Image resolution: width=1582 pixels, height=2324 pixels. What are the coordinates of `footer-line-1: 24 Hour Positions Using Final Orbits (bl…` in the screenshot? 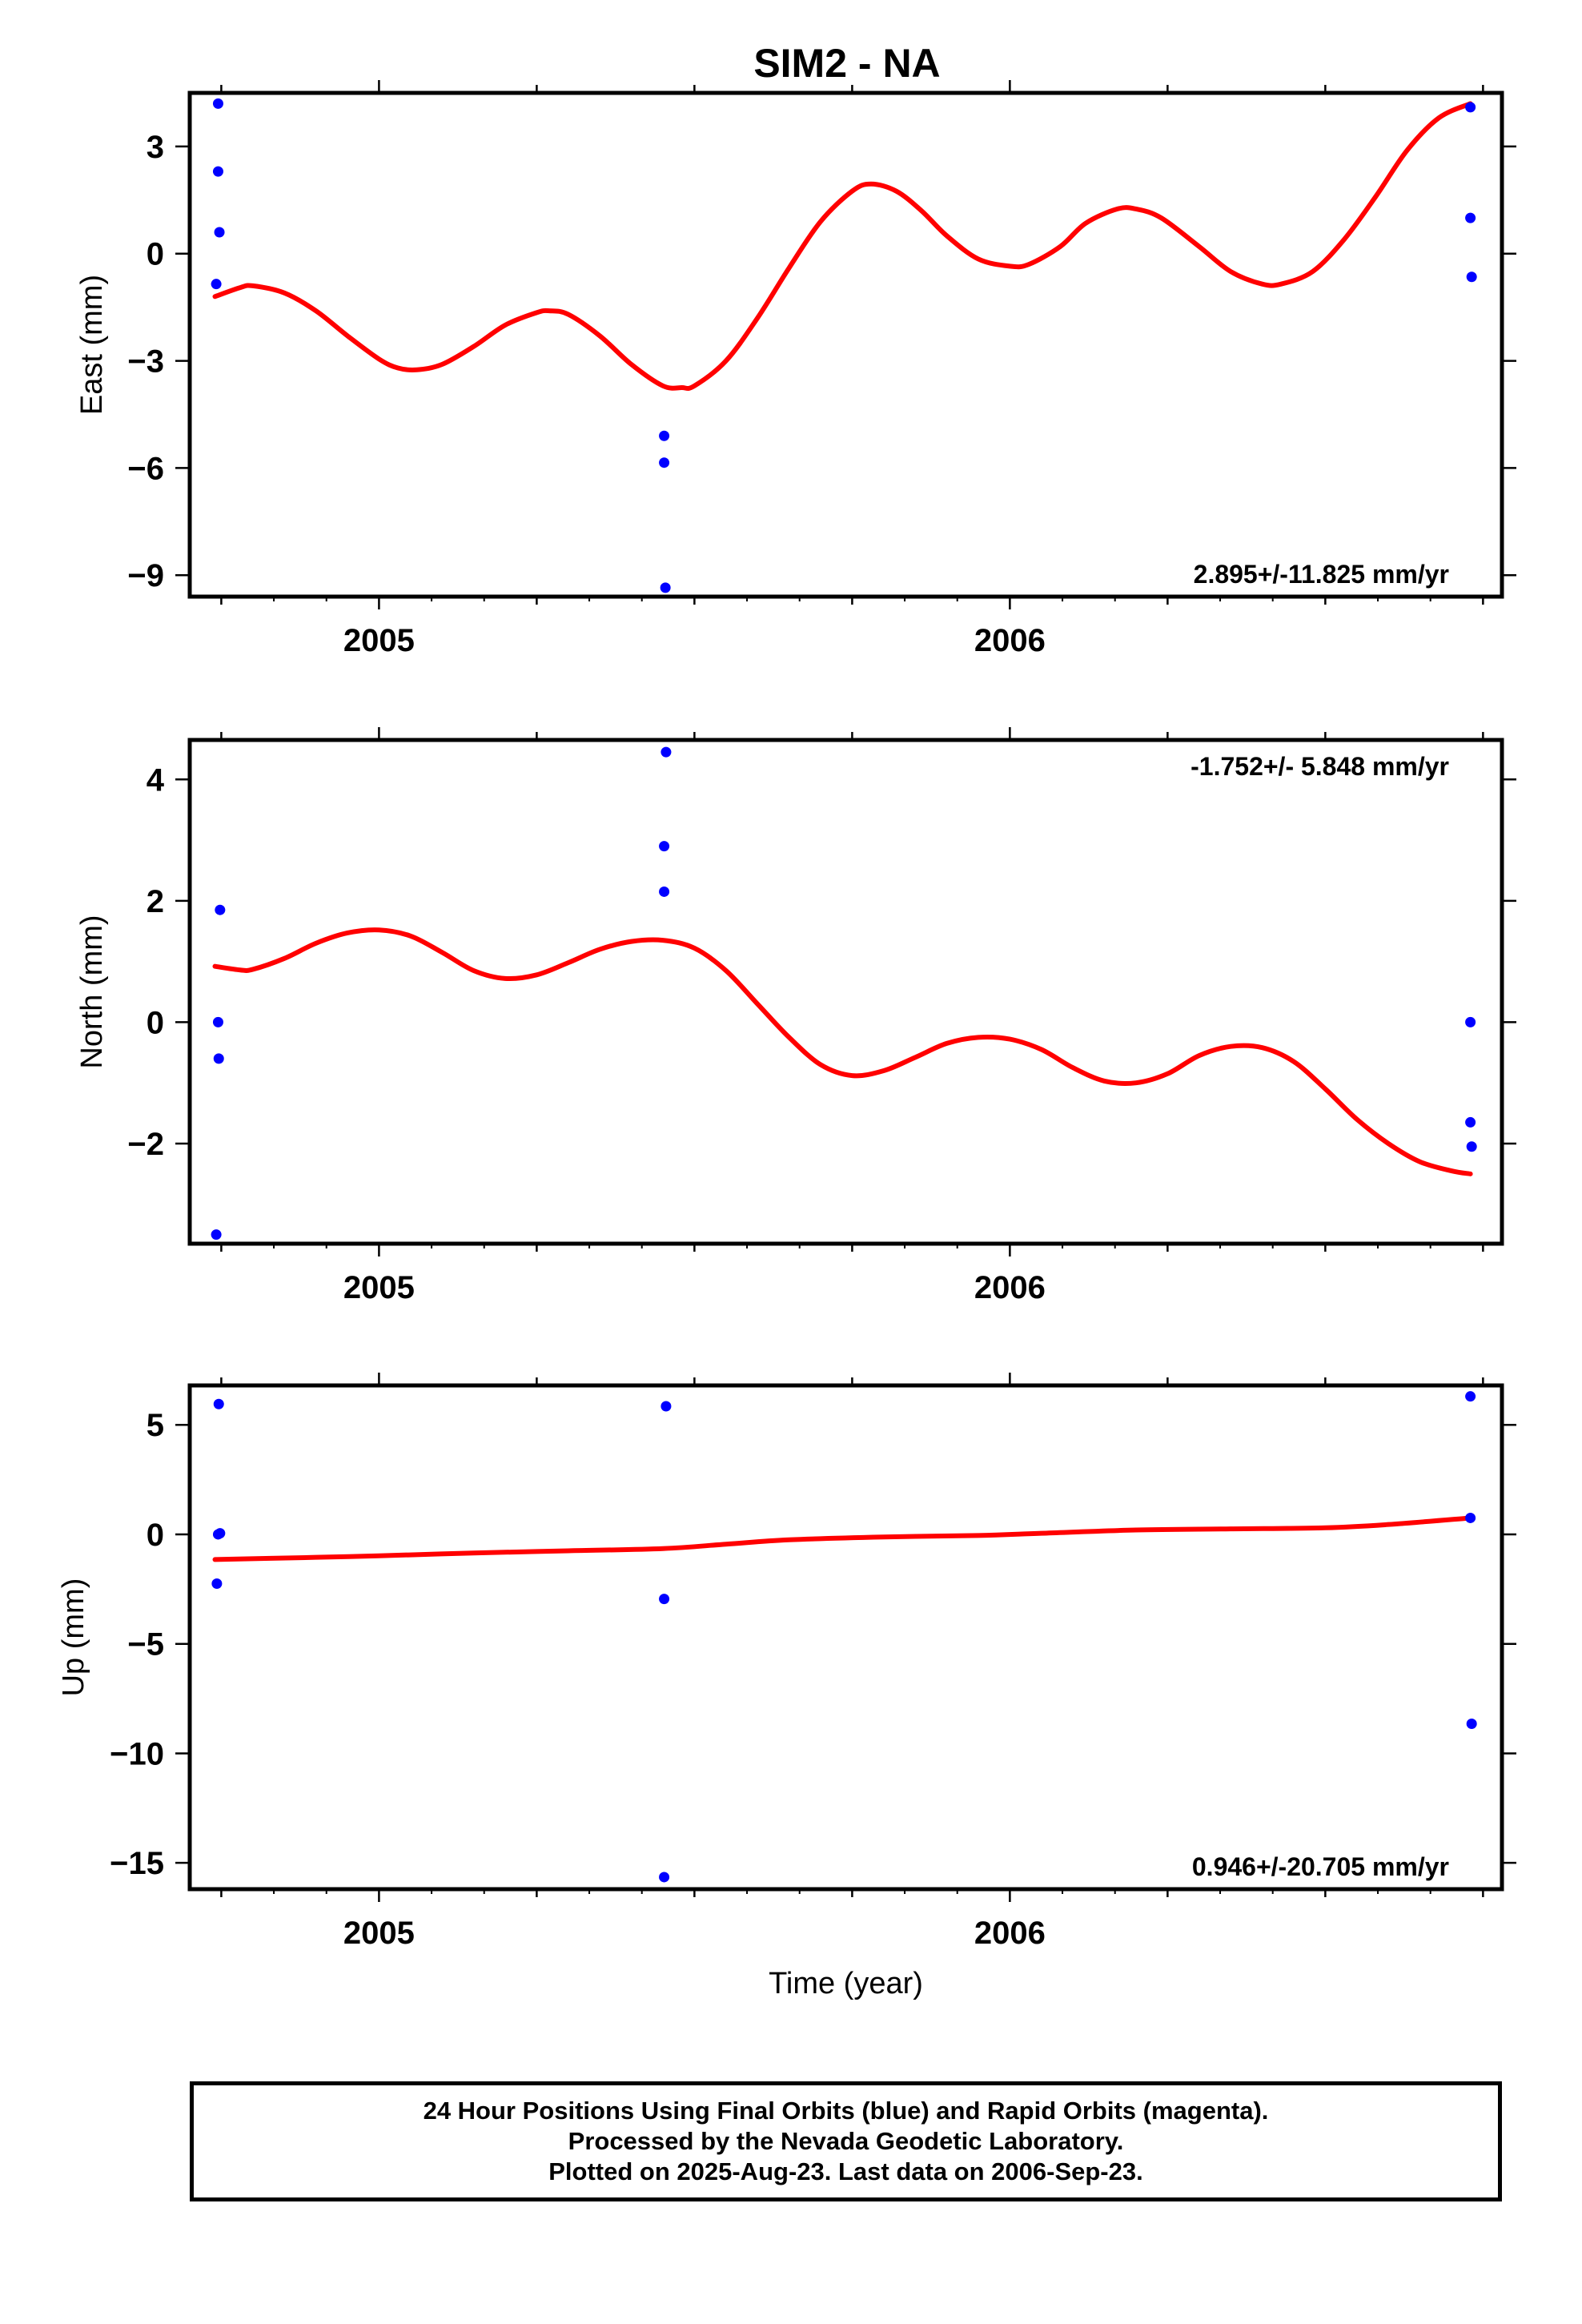 It's located at (846, 2111).